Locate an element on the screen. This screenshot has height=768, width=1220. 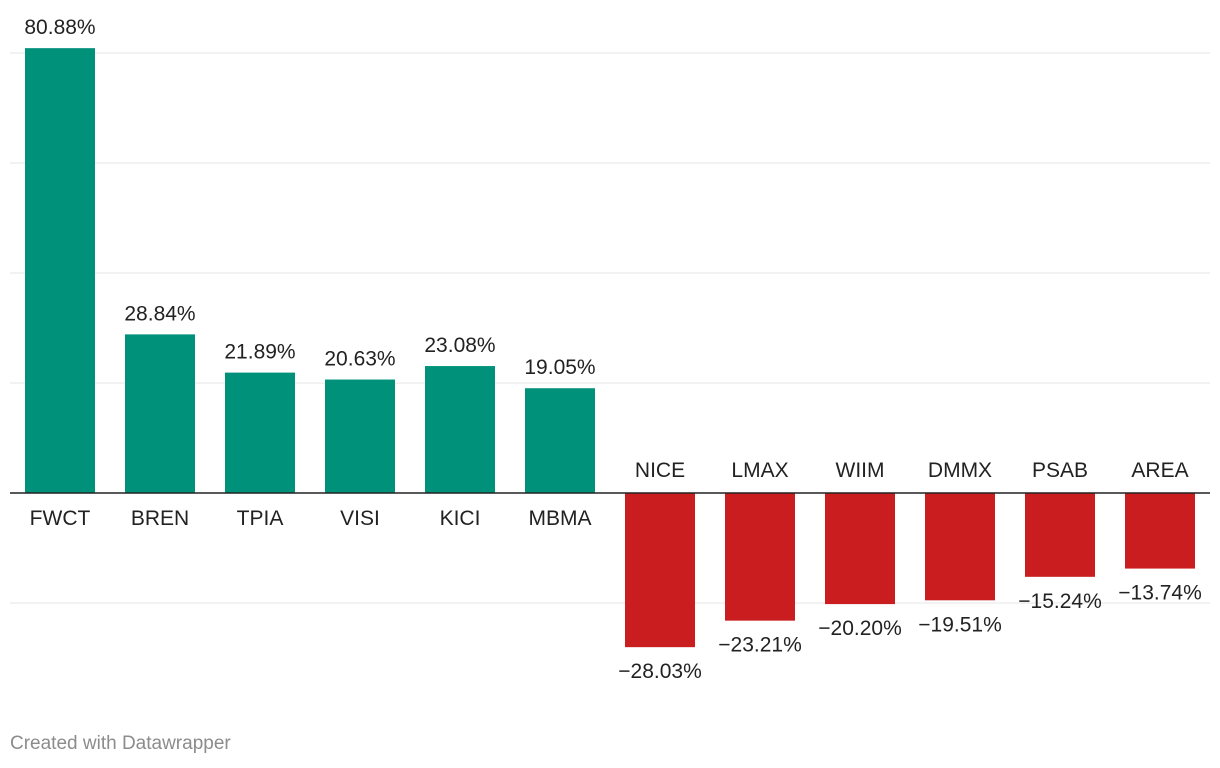
category-label: MBMA is located at coordinates (560, 518).